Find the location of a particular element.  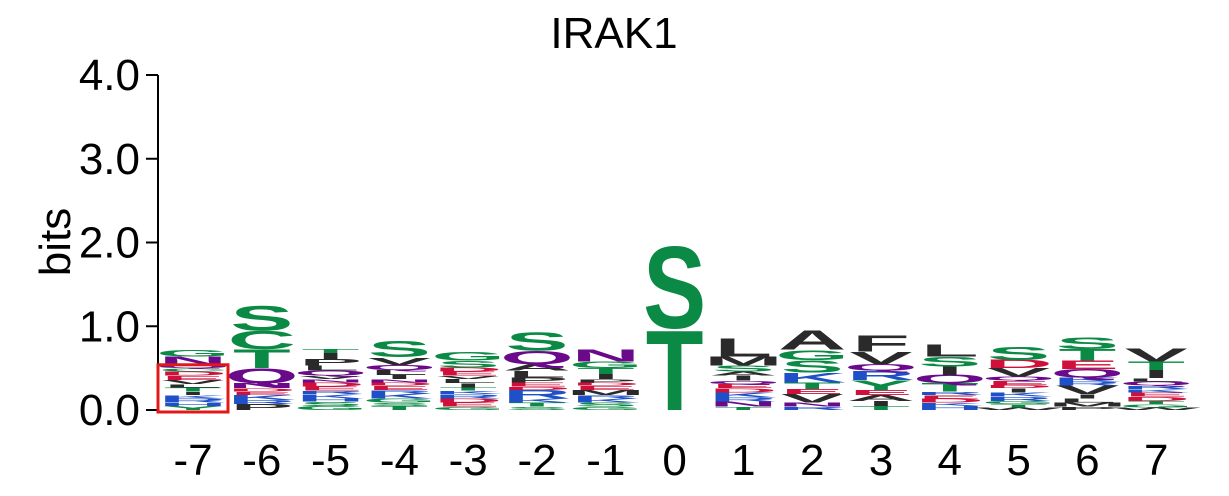

logo-letter: W is located at coordinates (1018, 409).